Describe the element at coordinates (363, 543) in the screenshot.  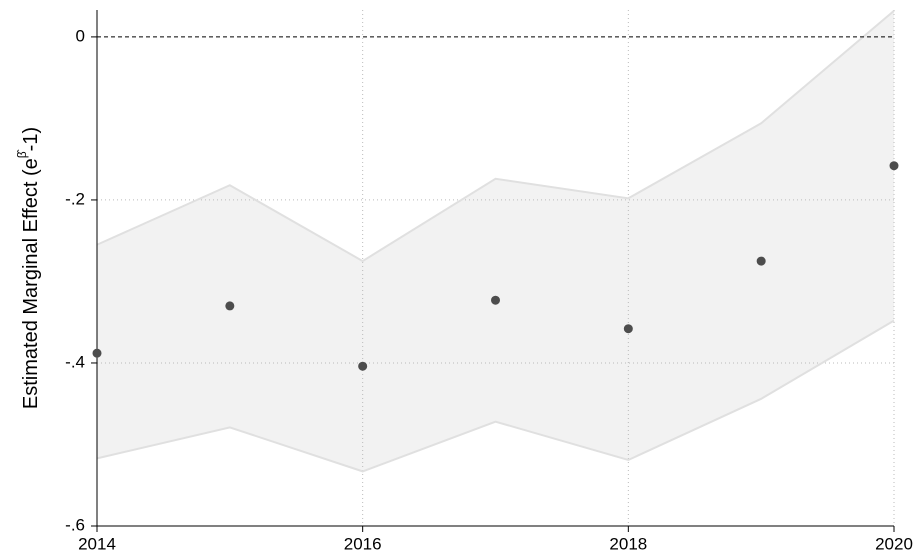
I see `x-tick-label: 2016` at that location.